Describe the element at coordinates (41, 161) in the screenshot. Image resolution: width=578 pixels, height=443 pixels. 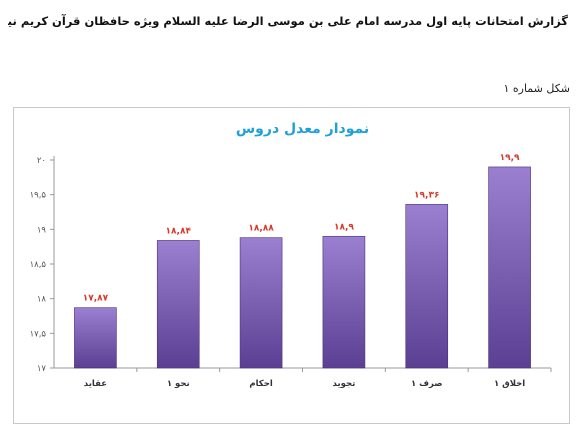
I see `y-tick-label: ۲۰` at that location.